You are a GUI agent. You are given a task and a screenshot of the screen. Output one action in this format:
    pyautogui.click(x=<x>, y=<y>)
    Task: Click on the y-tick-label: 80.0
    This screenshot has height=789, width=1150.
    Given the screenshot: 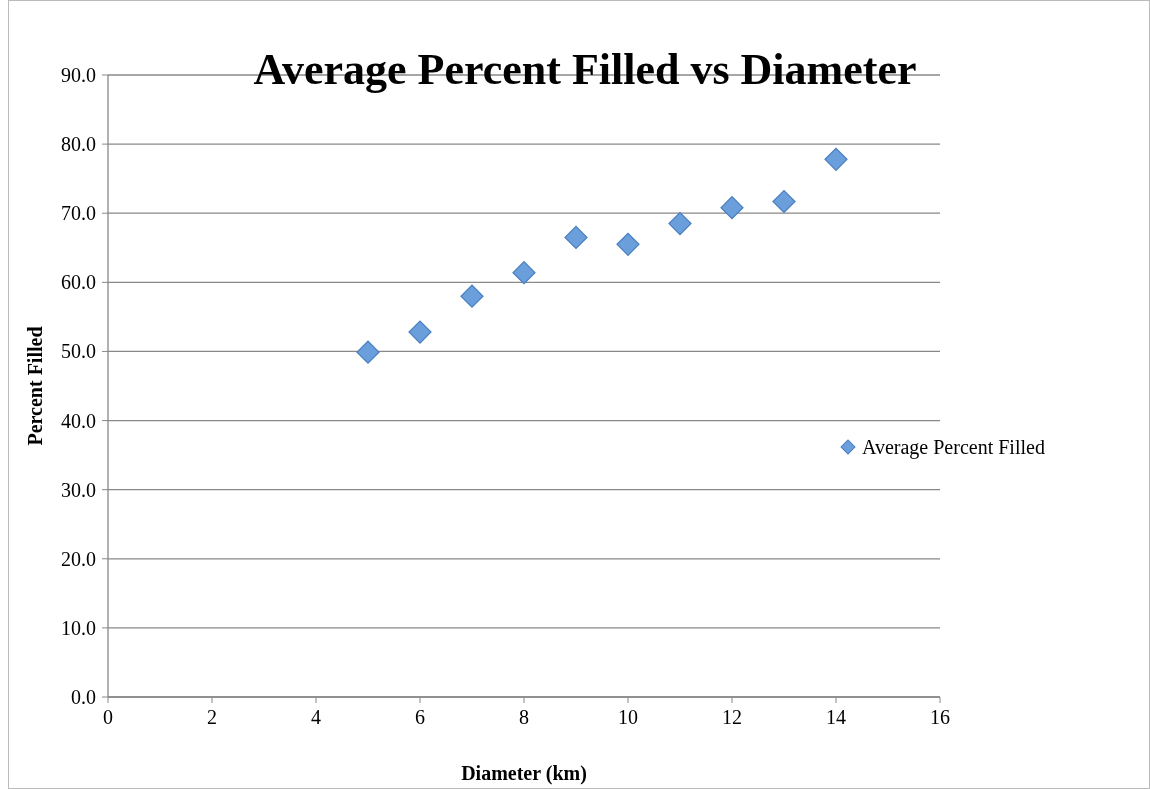 What is the action you would take?
    pyautogui.click(x=78, y=144)
    